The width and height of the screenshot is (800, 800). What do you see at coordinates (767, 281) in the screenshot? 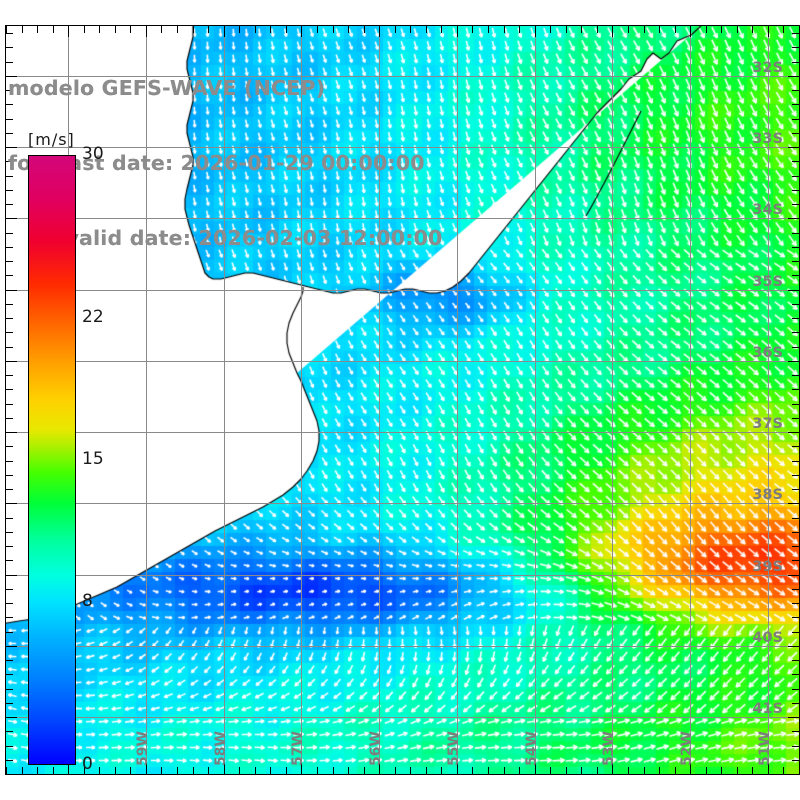
I see `latitude-label: 35S` at bounding box center [767, 281].